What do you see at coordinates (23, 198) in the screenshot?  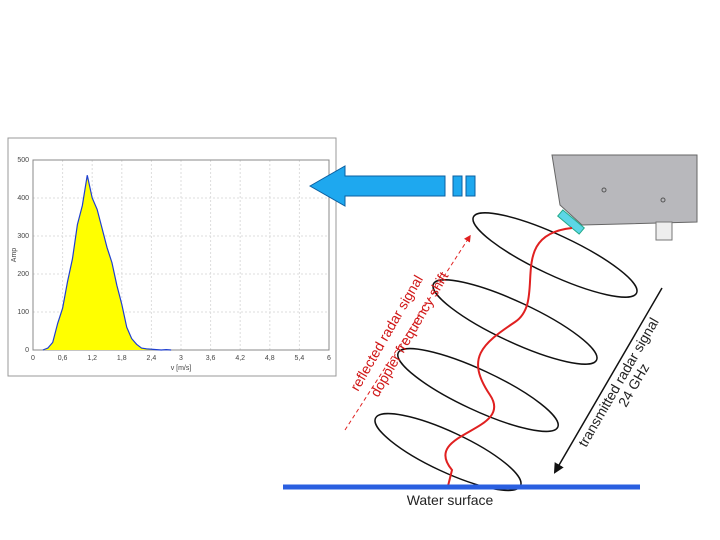 I see `y-tick-label: 400` at bounding box center [23, 198].